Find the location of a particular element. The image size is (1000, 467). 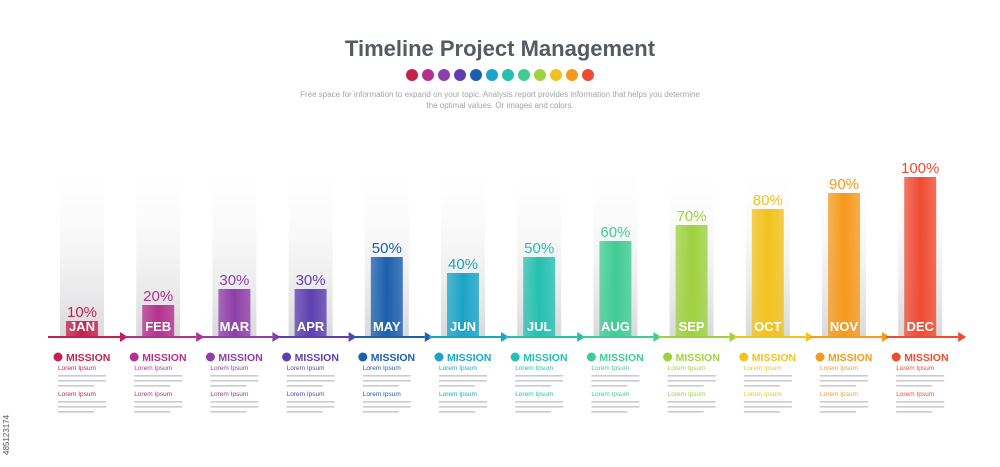

month-label: MAY is located at coordinates (387, 326).